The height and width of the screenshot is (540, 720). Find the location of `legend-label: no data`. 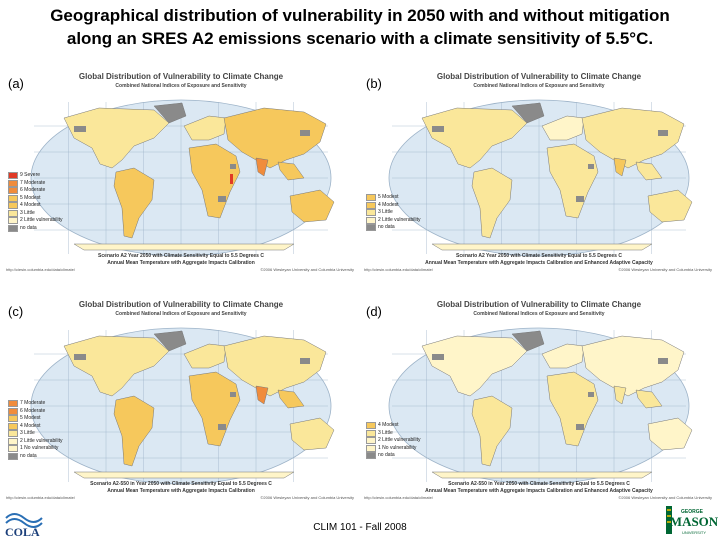

legend-label: no data is located at coordinates (386, 227).